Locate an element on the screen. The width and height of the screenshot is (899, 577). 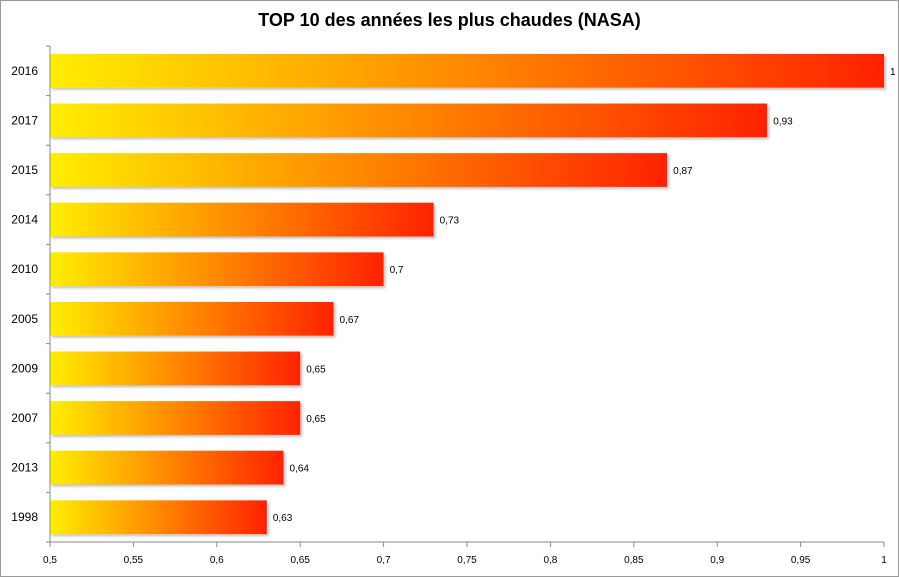
x-tick-label: 0,85 is located at coordinates (634, 560).